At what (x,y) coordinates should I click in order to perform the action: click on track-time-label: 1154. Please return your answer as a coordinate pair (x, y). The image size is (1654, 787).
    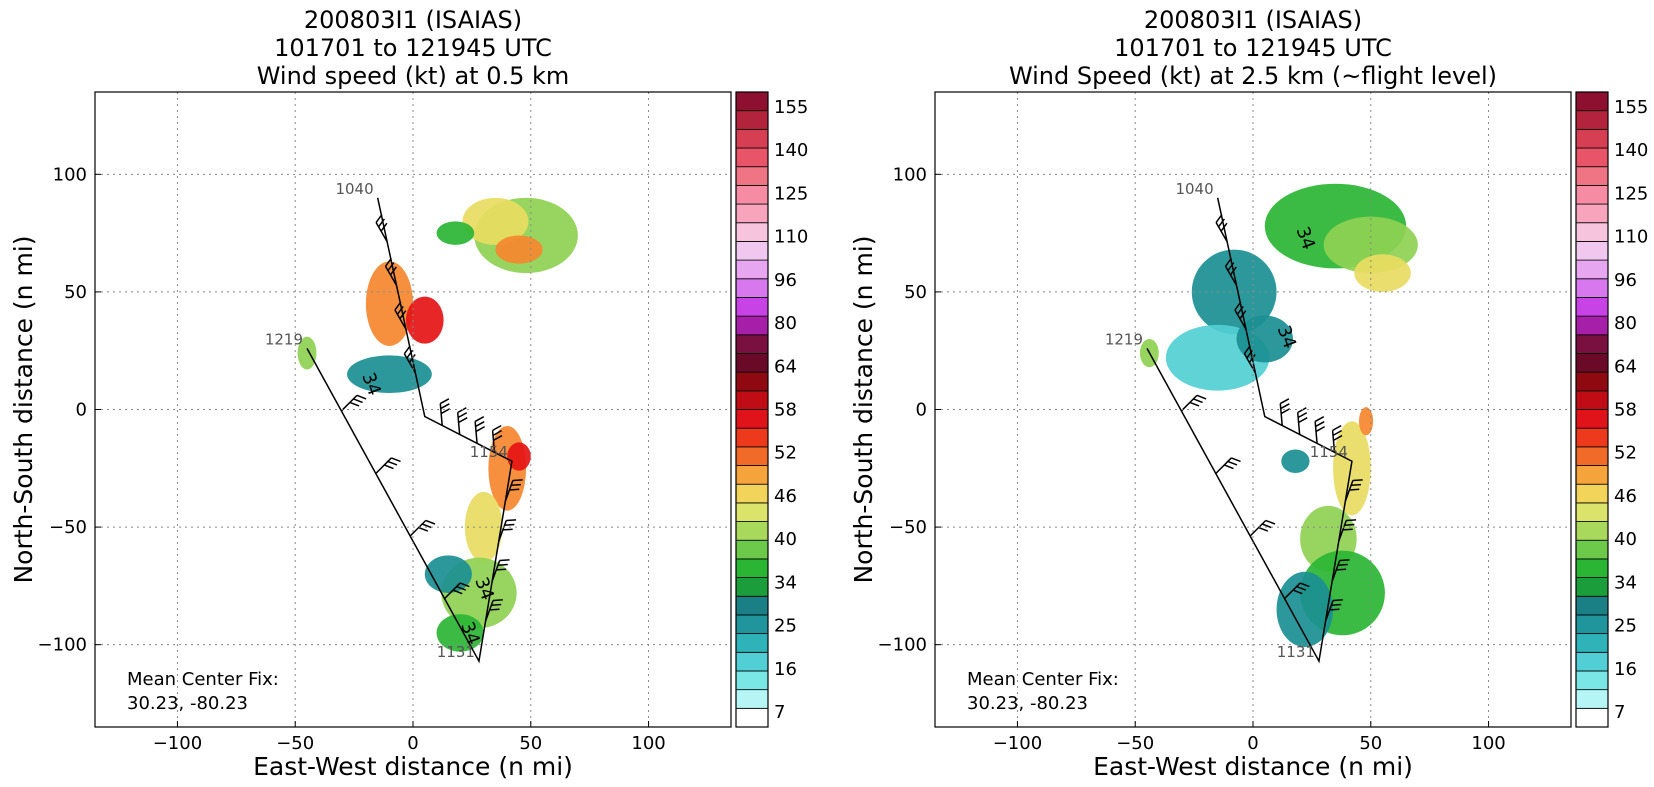
    Looking at the image, I should click on (489, 452).